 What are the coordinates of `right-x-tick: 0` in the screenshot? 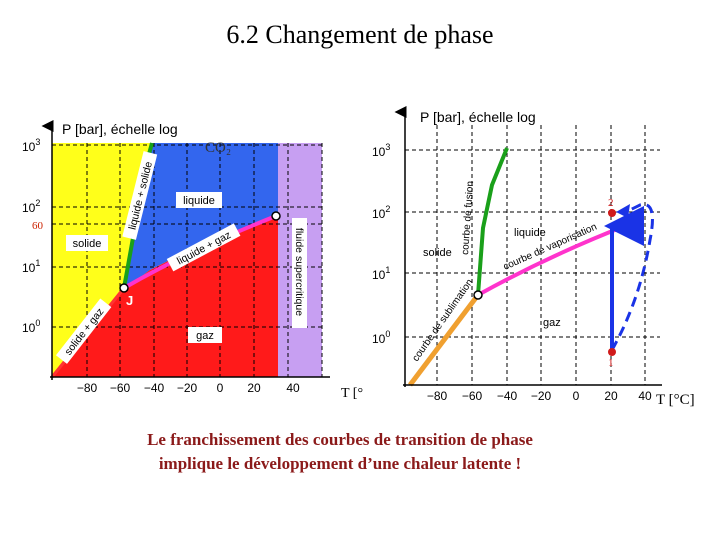 It's located at (576, 396).